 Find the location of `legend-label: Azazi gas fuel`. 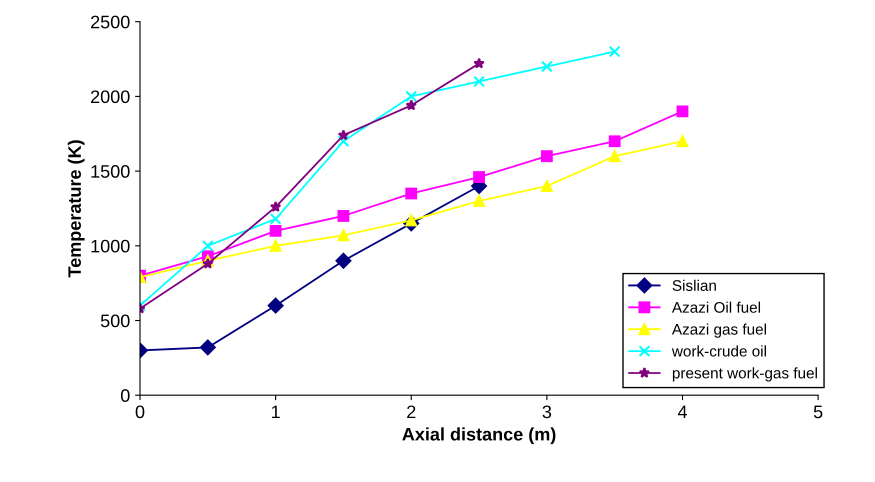

legend-label: Azazi gas fuel is located at coordinates (719, 330).